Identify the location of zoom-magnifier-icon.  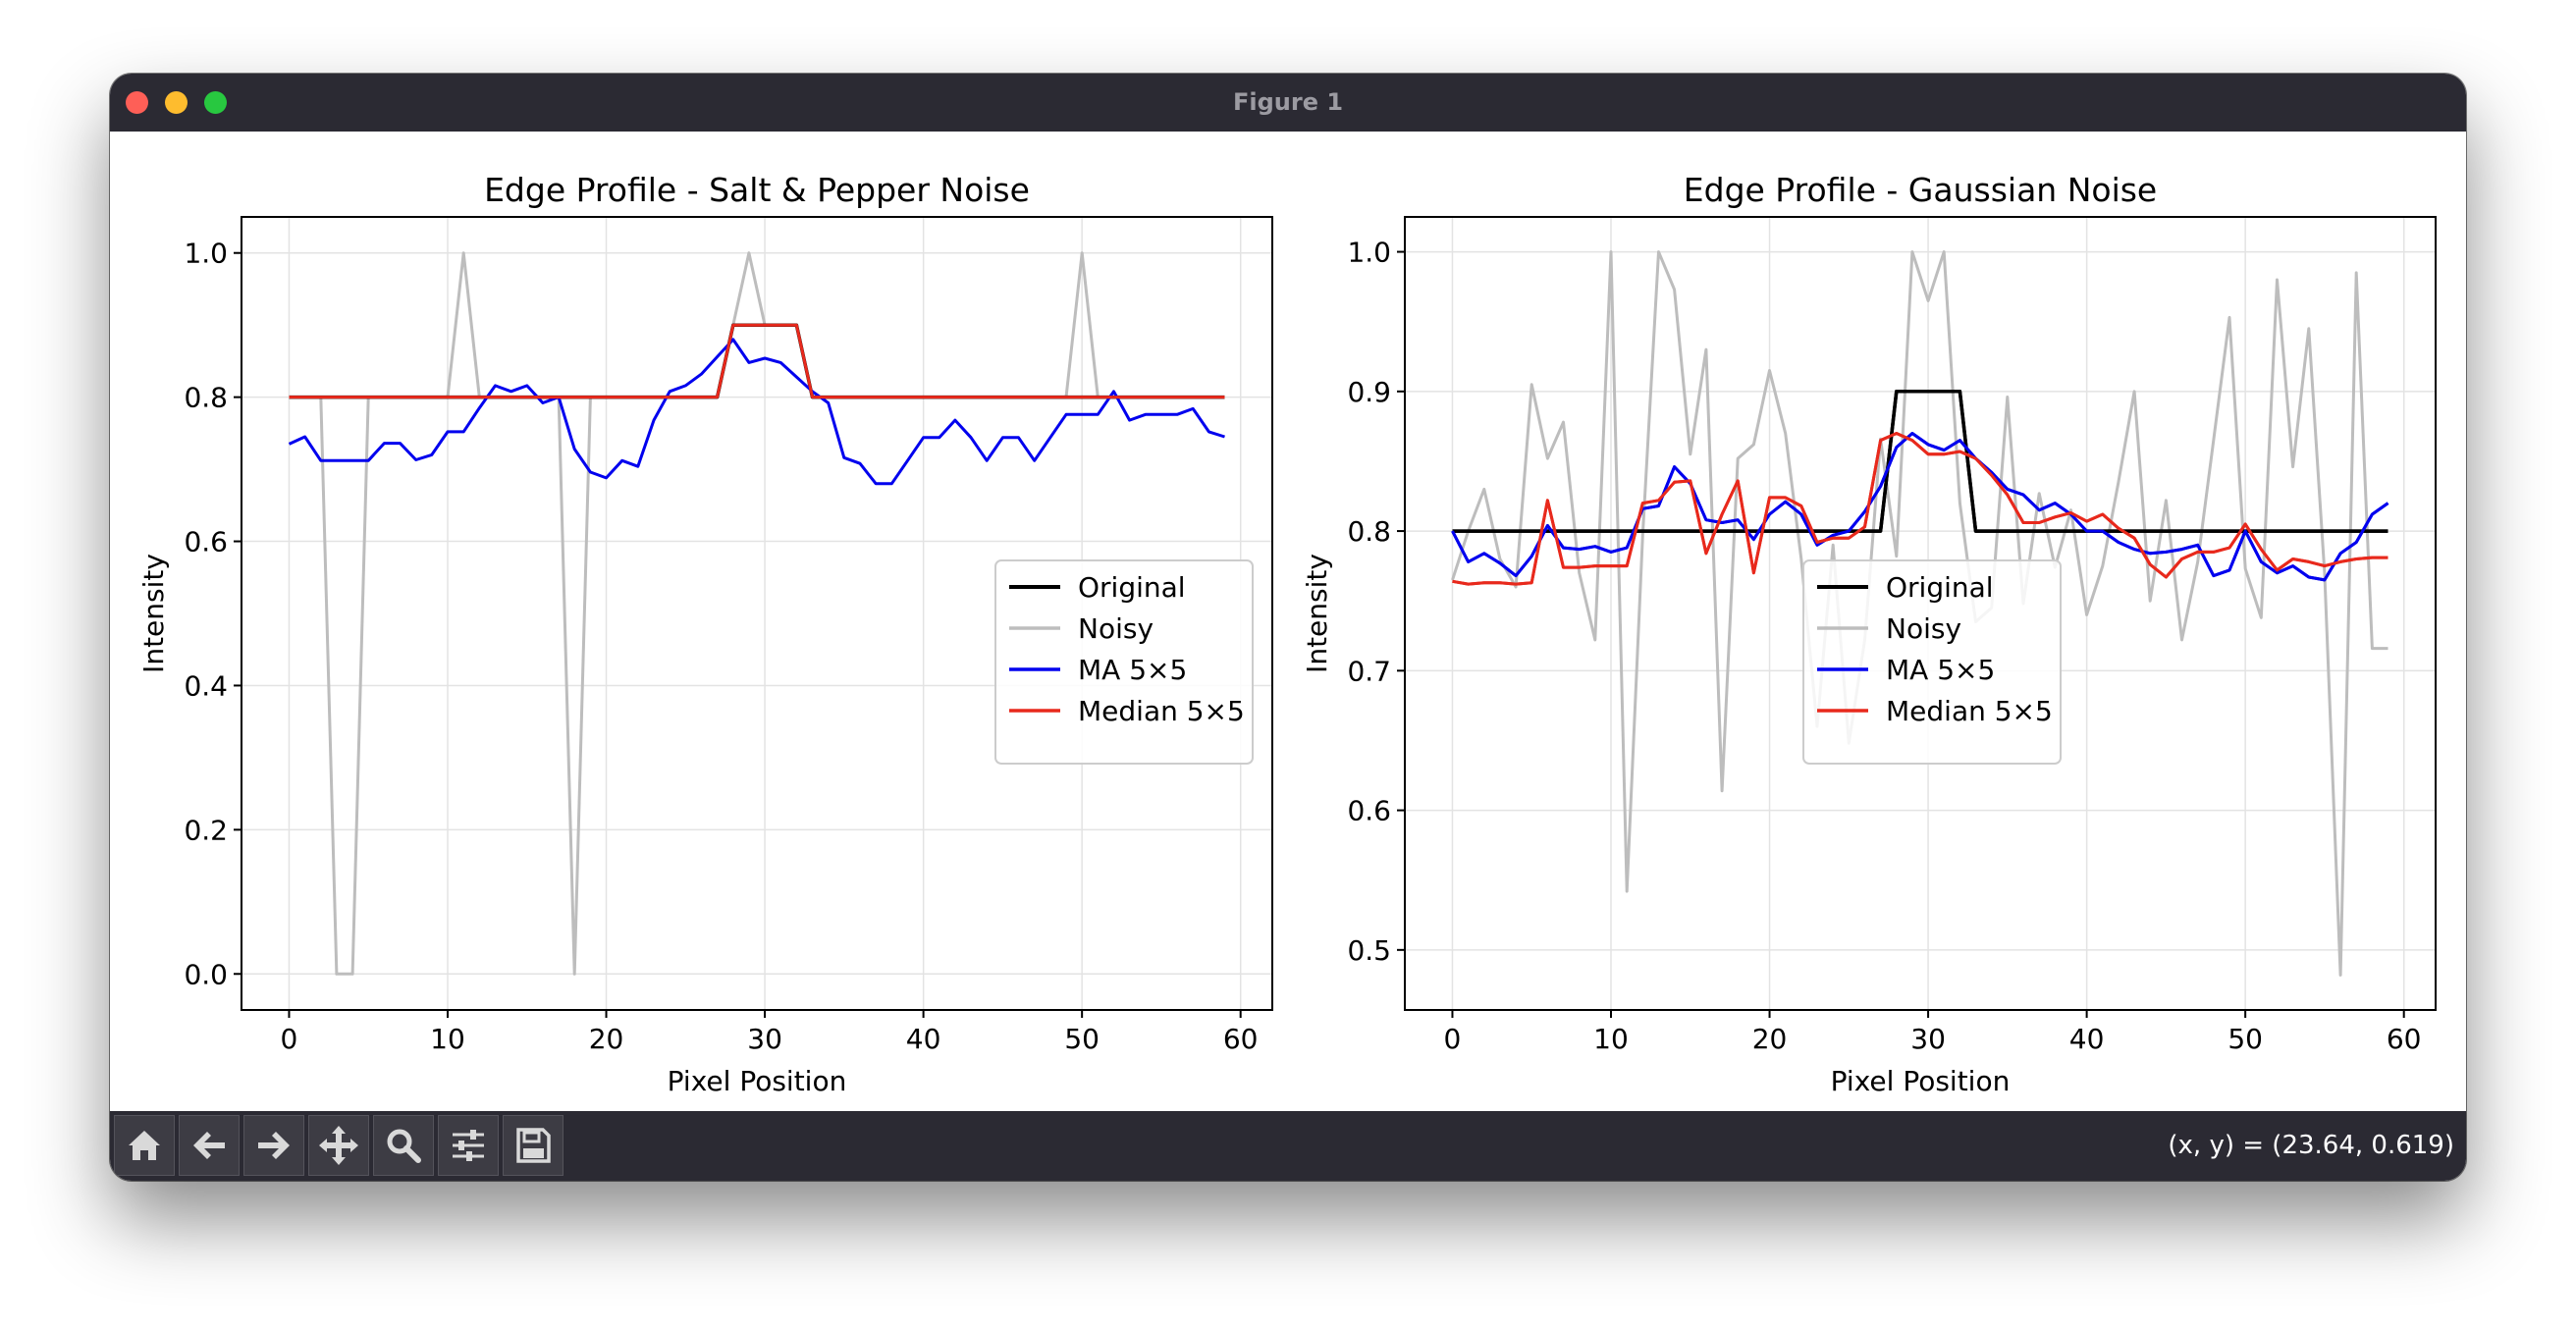
(404, 1146).